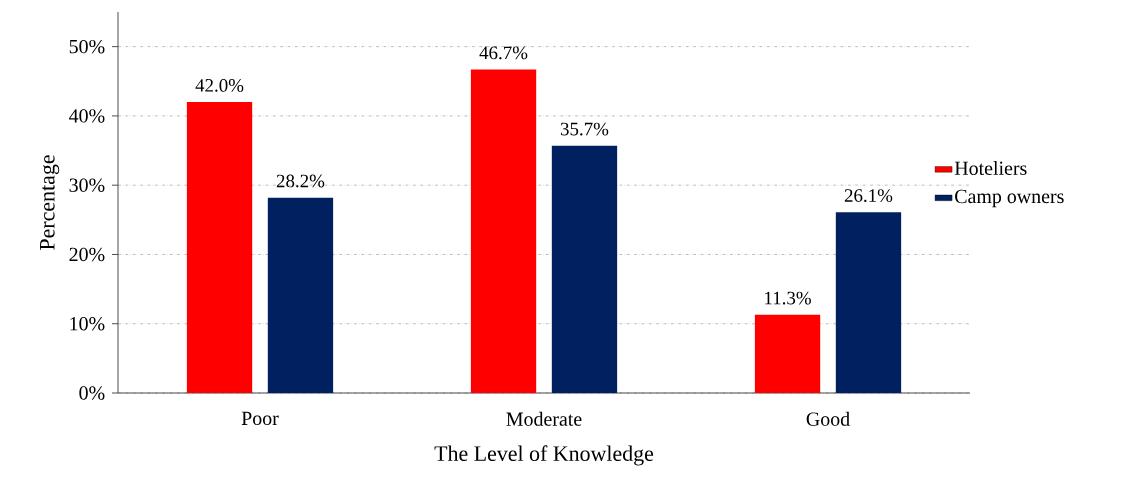 The width and height of the screenshot is (1129, 486). I want to click on x-tick-label: Moderate, so click(544, 418).